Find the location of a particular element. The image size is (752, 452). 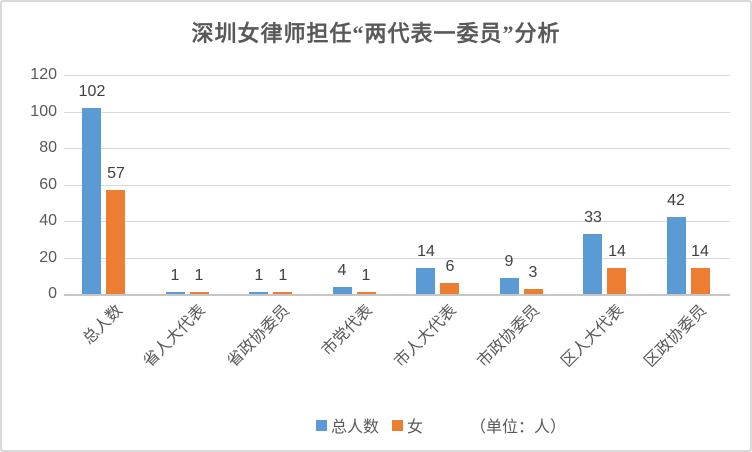

legend-item-female: 女 is located at coordinates (407, 425).